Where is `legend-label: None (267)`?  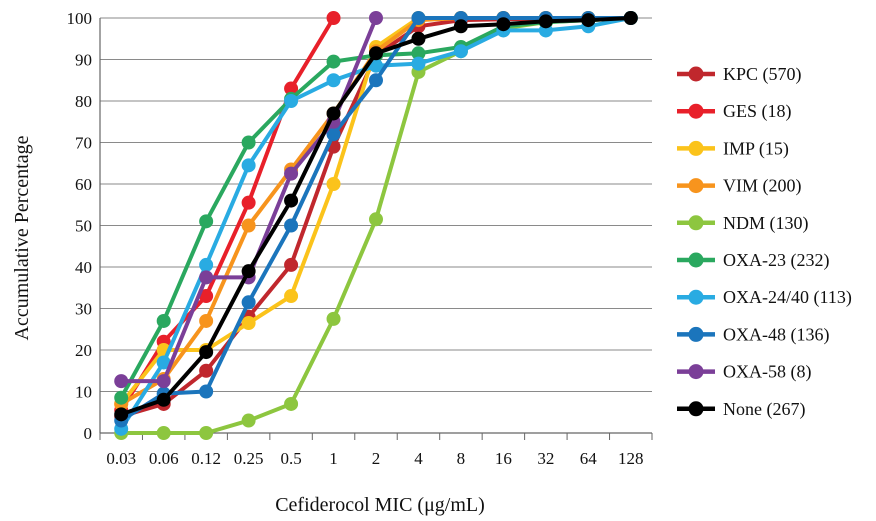
legend-label: None (267) is located at coordinates (764, 409).